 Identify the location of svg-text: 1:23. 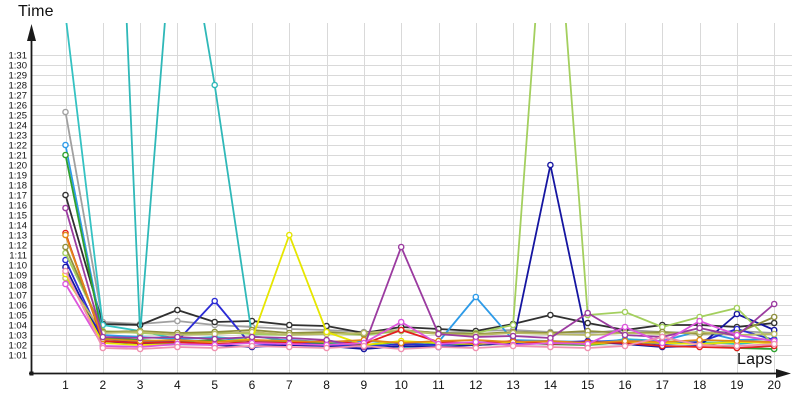
(18, 136).